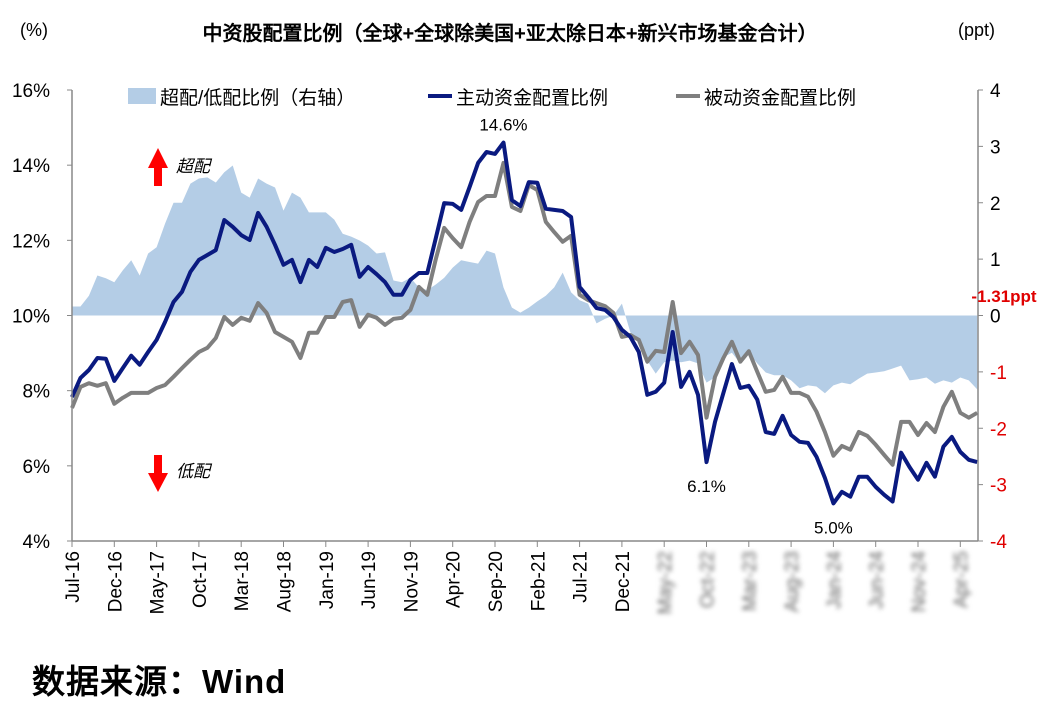 The image size is (1050, 710). Describe the element at coordinates (792, 581) in the screenshot. I see `x-tick-label: Aug-23` at that location.